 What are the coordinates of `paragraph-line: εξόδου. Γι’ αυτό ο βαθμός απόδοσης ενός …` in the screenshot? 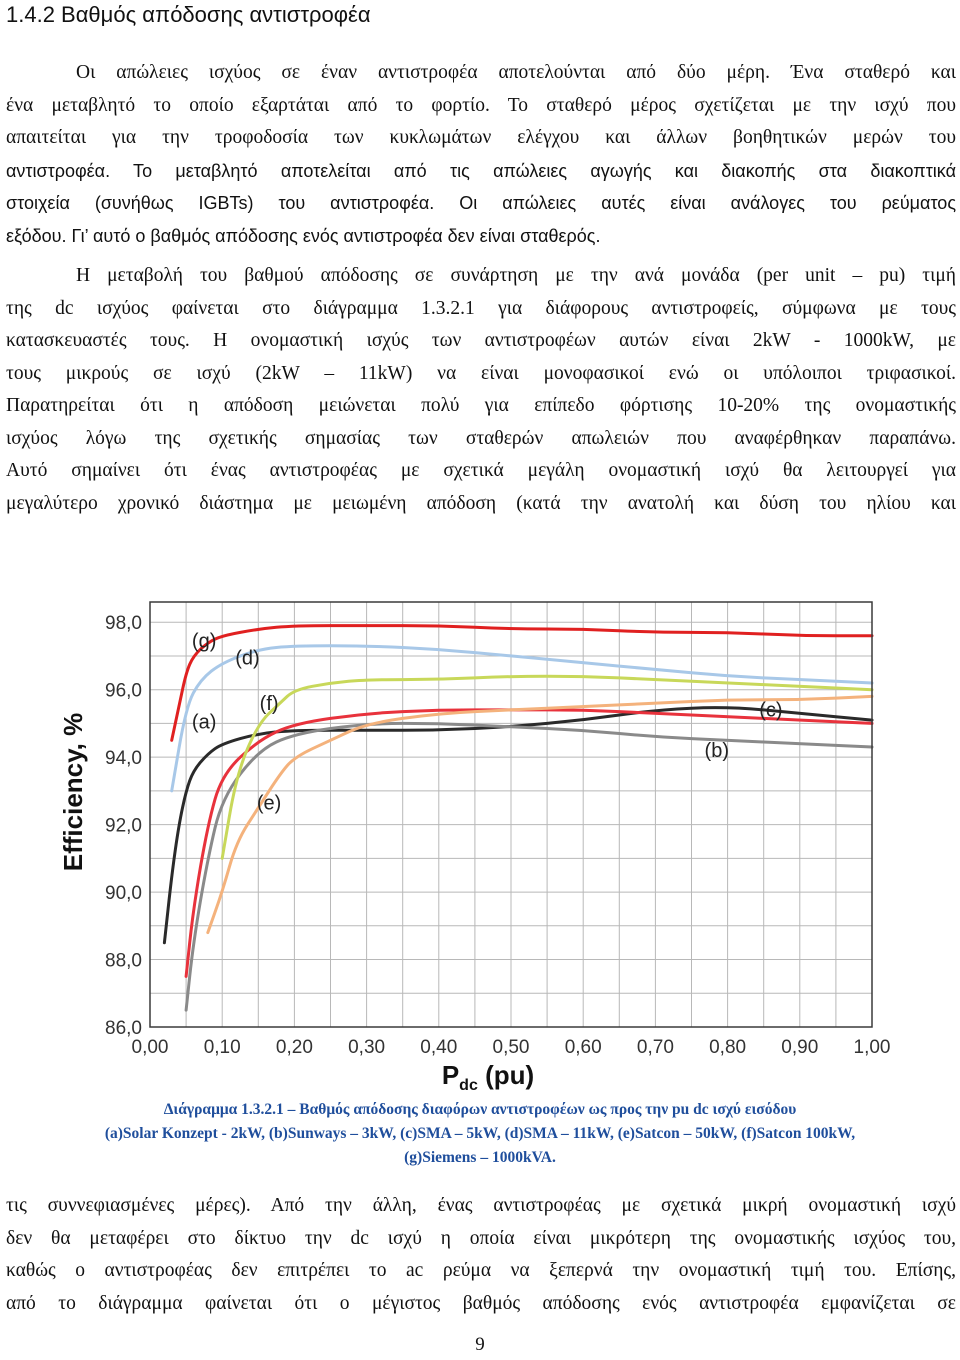 It's located at (303, 235).